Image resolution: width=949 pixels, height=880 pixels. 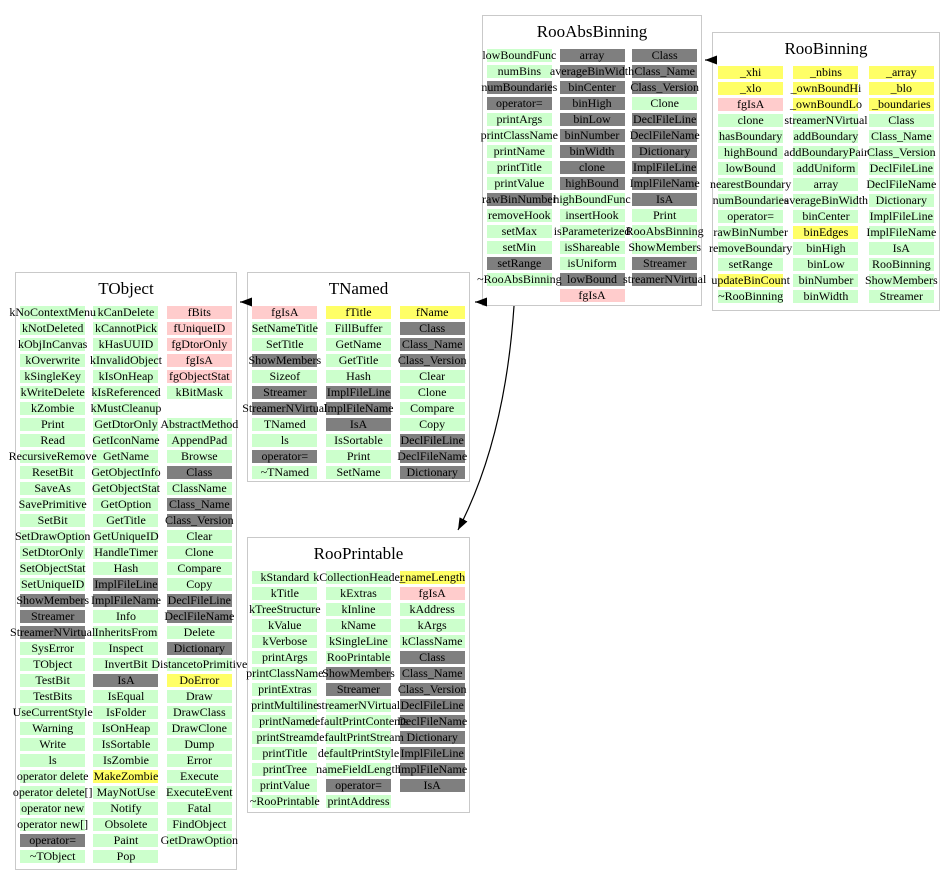 I want to click on member-RooBinning: RooBinning, so click(x=901, y=264).